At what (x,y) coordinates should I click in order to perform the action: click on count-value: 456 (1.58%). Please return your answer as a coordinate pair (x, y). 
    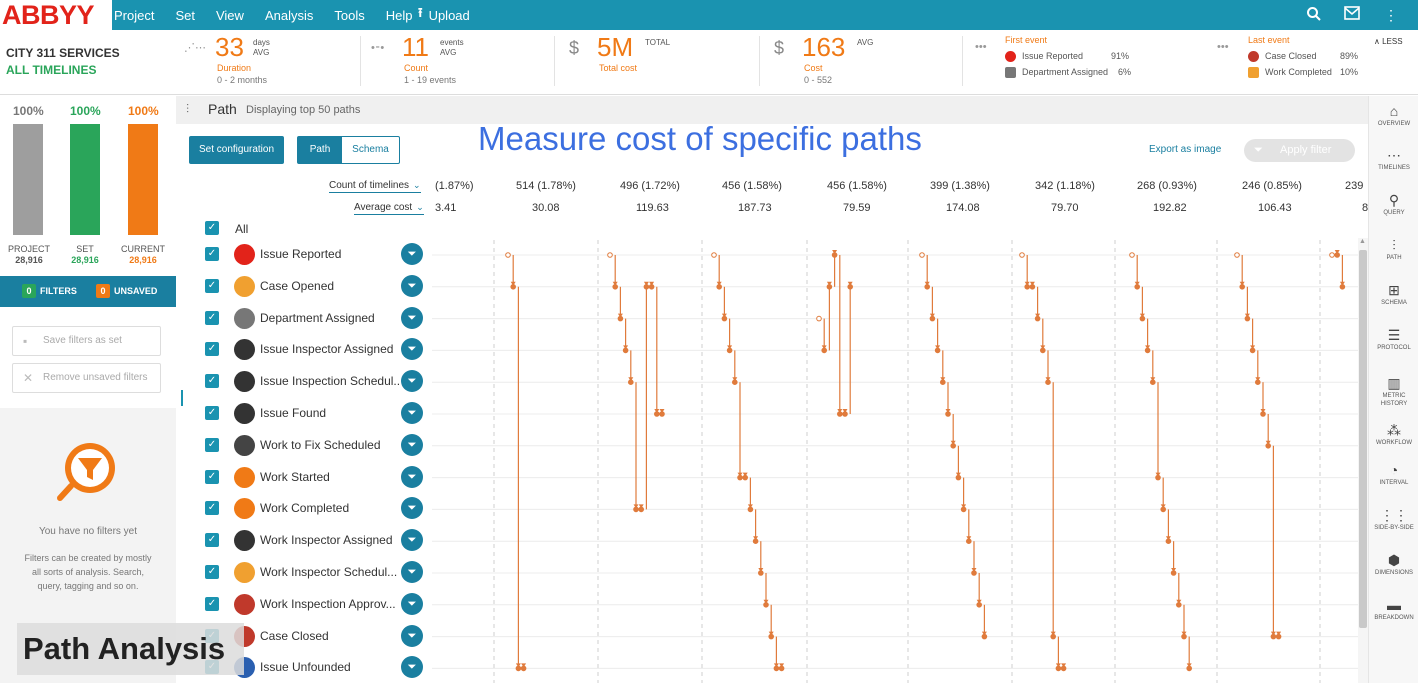
    Looking at the image, I should click on (752, 186).